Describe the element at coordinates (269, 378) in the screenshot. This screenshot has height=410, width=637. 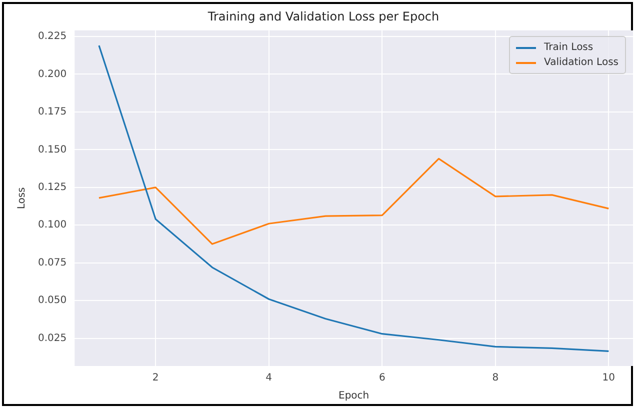
I see `x-tick-label: 4` at that location.